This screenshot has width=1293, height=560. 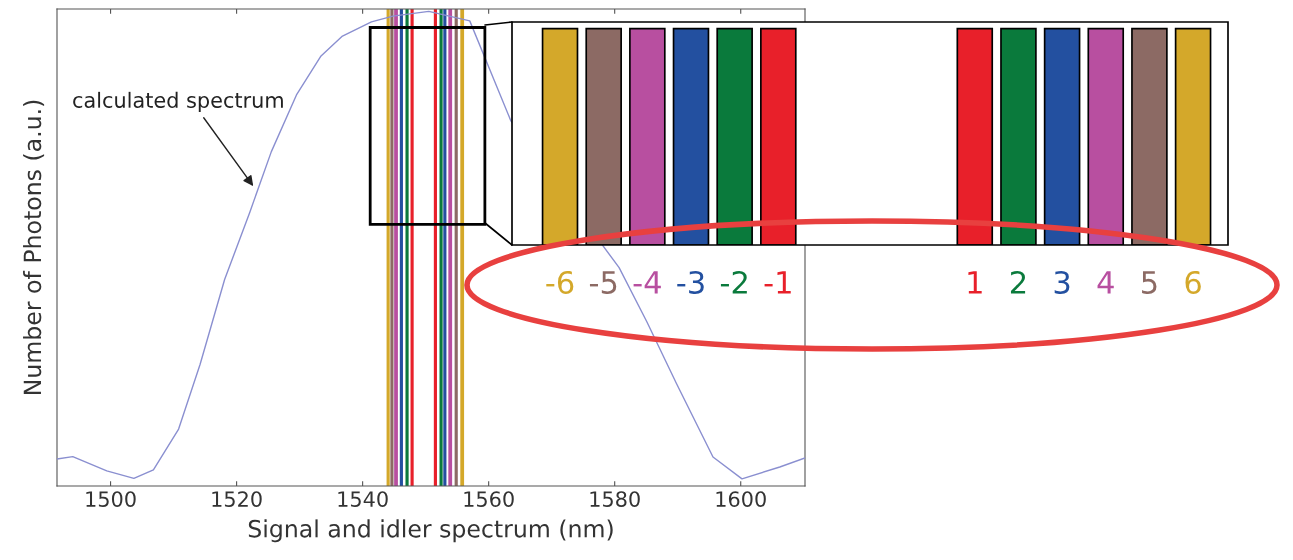 I want to click on x-tick-label: 1560, so click(x=489, y=499).